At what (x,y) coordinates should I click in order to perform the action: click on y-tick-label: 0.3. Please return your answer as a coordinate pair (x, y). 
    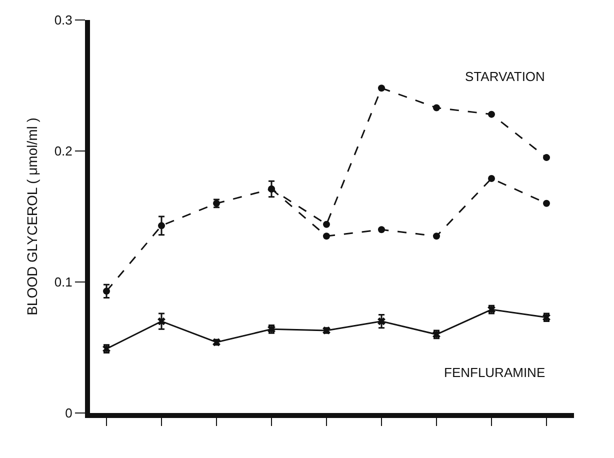
    Looking at the image, I should click on (63, 20).